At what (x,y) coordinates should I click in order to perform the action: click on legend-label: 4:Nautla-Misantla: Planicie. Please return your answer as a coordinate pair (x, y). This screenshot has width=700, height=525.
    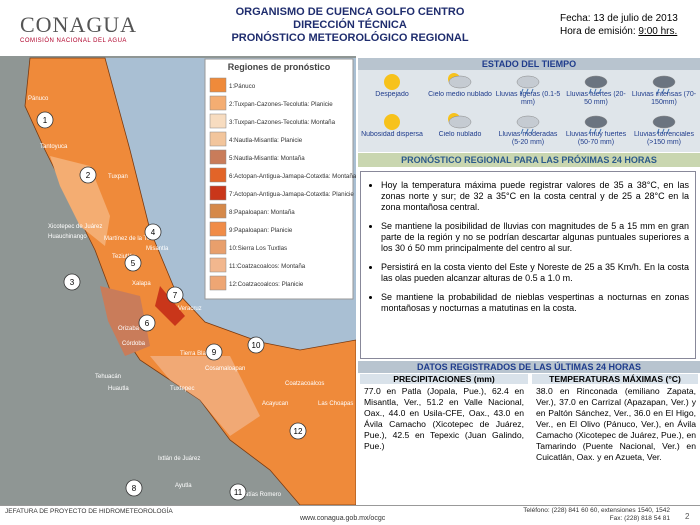
    Looking at the image, I should click on (266, 140).